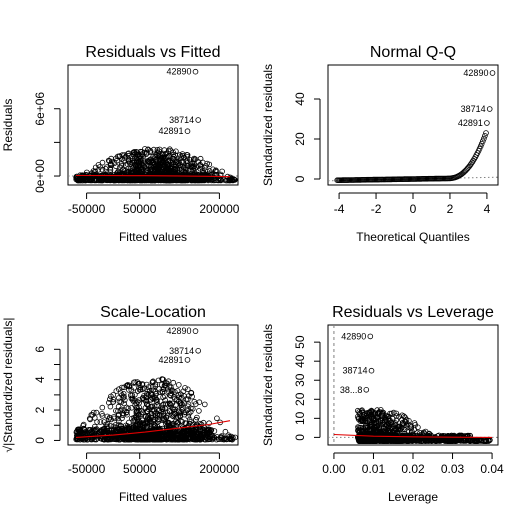 This screenshot has height=523, width=532. What do you see at coordinates (40, 109) in the screenshot?
I see `y-tick-label: 6e+06` at bounding box center [40, 109].